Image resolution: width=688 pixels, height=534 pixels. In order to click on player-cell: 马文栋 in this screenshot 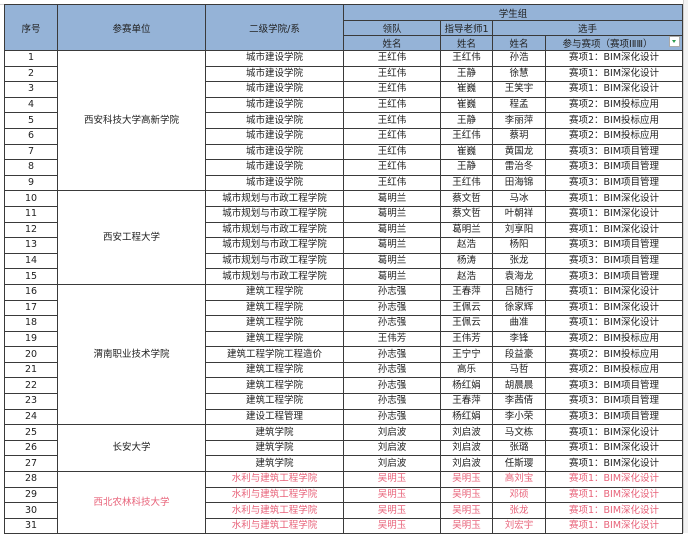, I will do `click(519, 432)`.